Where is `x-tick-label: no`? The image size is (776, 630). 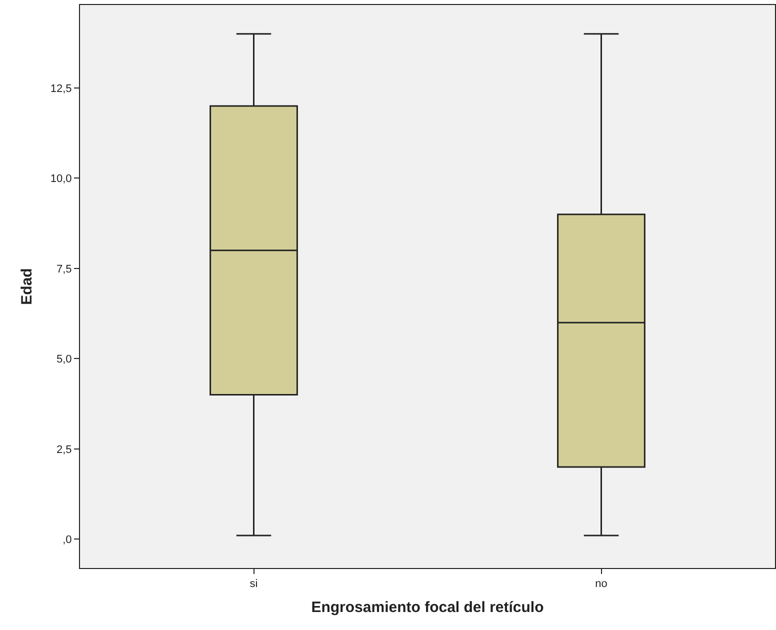
x-tick-label: no is located at coordinates (601, 584).